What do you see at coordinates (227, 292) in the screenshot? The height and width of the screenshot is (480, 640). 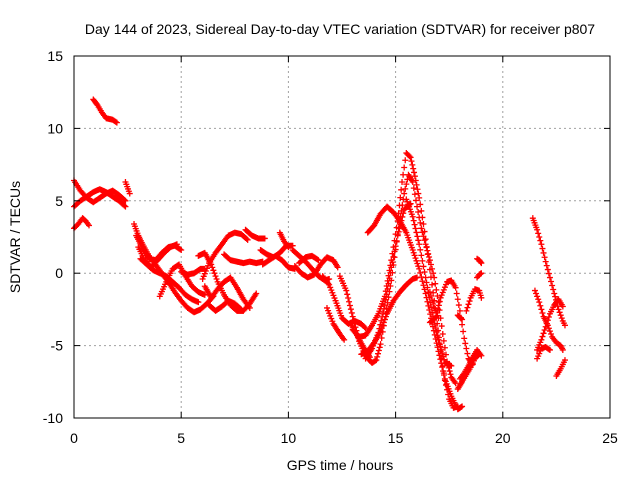 I see `series-track-n` at bounding box center [227, 292].